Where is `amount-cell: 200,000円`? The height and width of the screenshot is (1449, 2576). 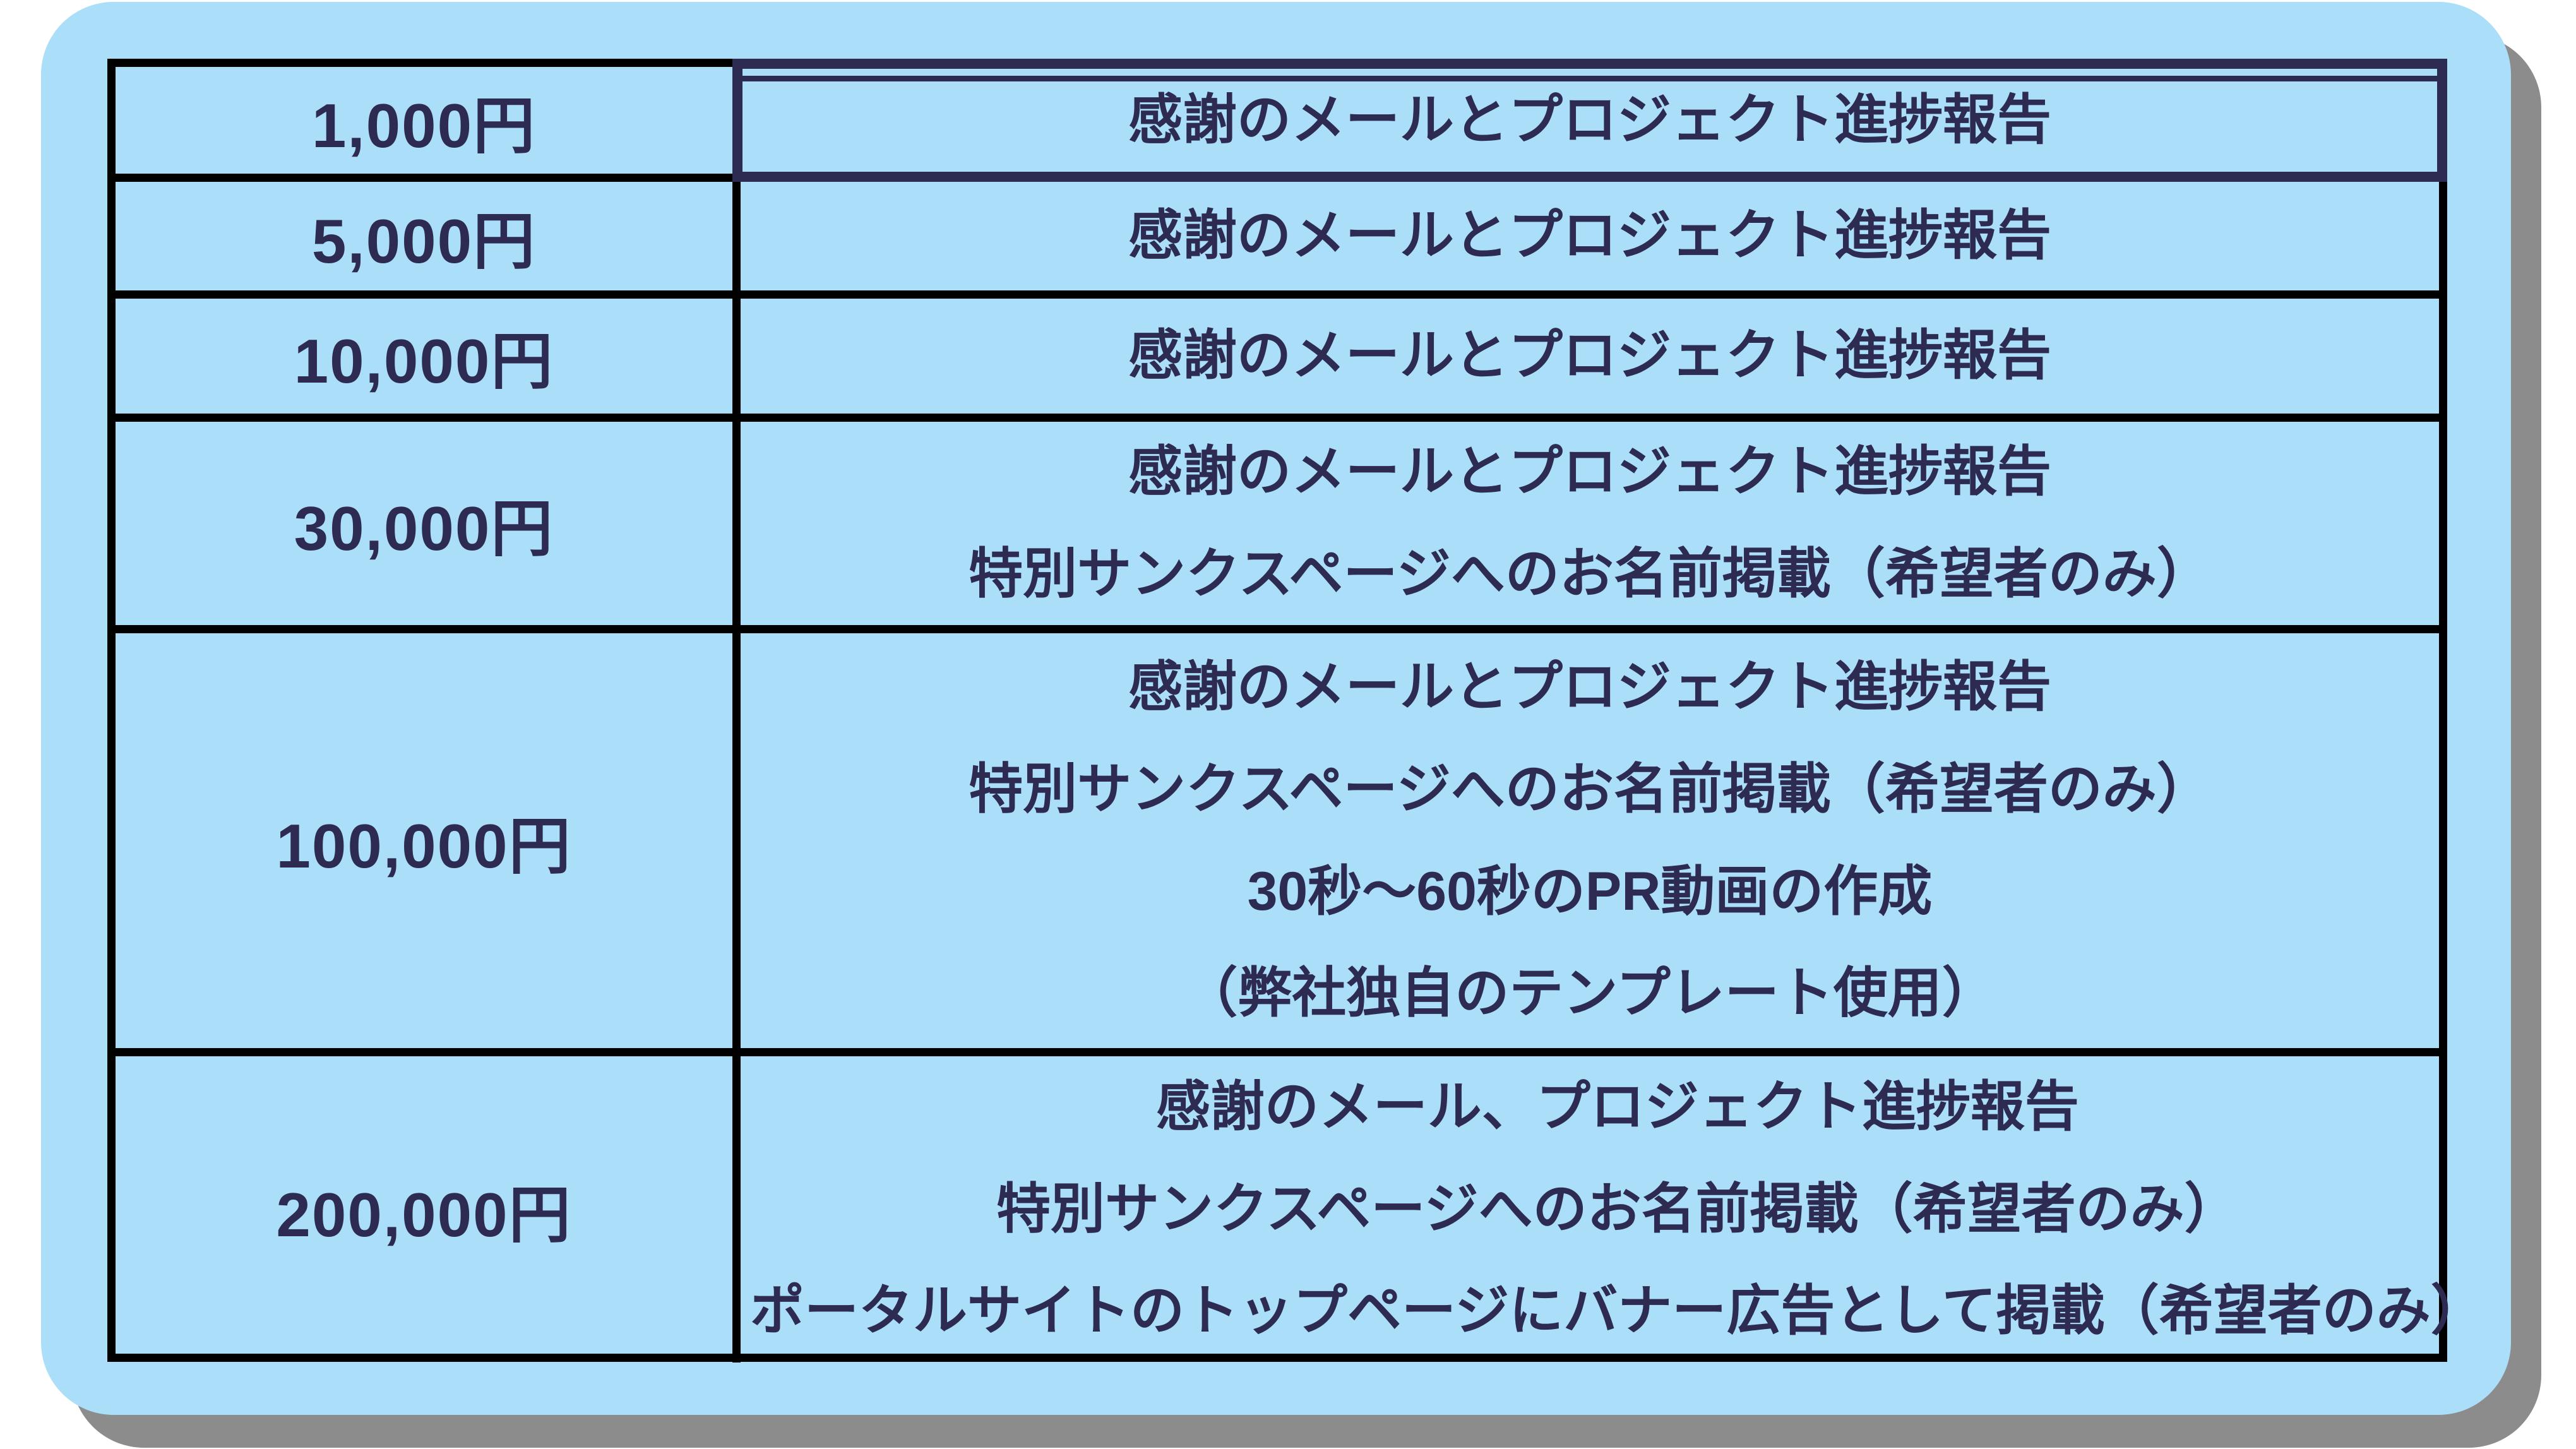
amount-cell: 200,000円 is located at coordinates (428, 1209).